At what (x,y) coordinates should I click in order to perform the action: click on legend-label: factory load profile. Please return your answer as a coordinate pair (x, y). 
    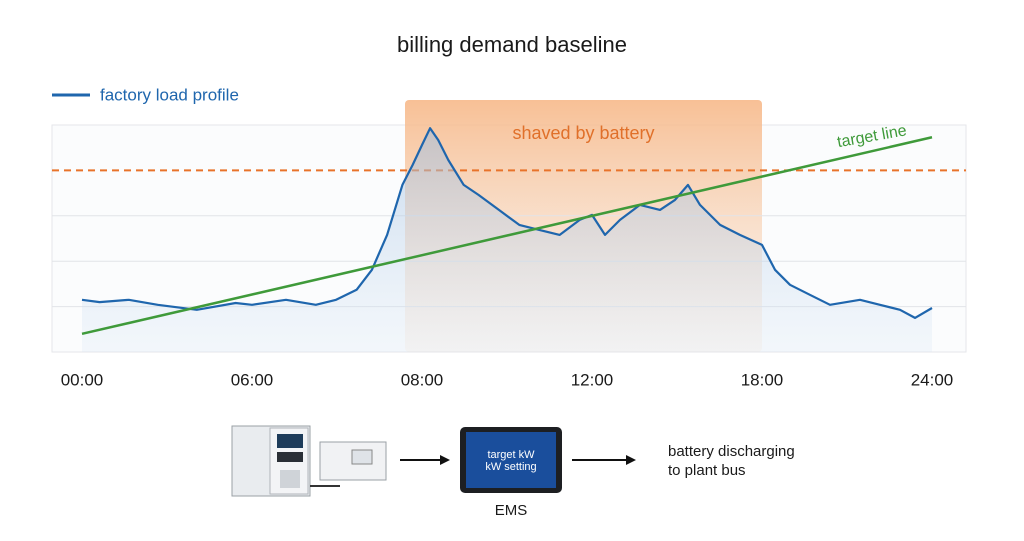
    Looking at the image, I should click on (169, 94).